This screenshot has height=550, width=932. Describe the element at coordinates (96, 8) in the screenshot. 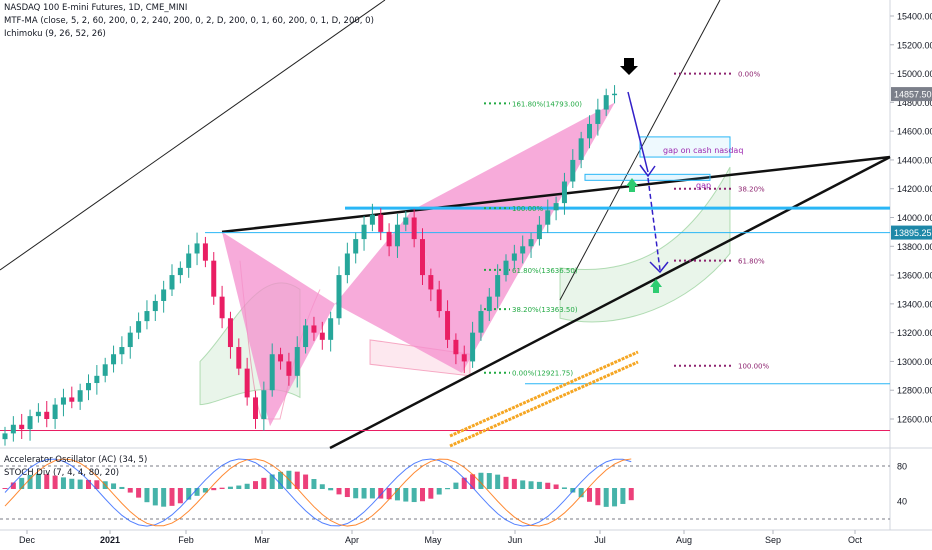

I see `symbol-title: NASDAQ 100 E-mini Futures, 1D, CME_MINI` at that location.